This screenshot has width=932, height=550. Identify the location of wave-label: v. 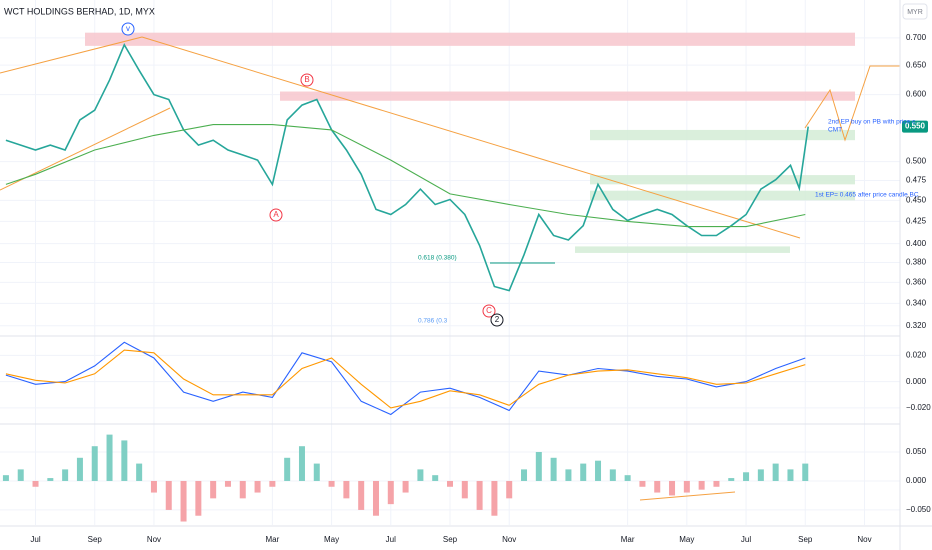
(128, 28).